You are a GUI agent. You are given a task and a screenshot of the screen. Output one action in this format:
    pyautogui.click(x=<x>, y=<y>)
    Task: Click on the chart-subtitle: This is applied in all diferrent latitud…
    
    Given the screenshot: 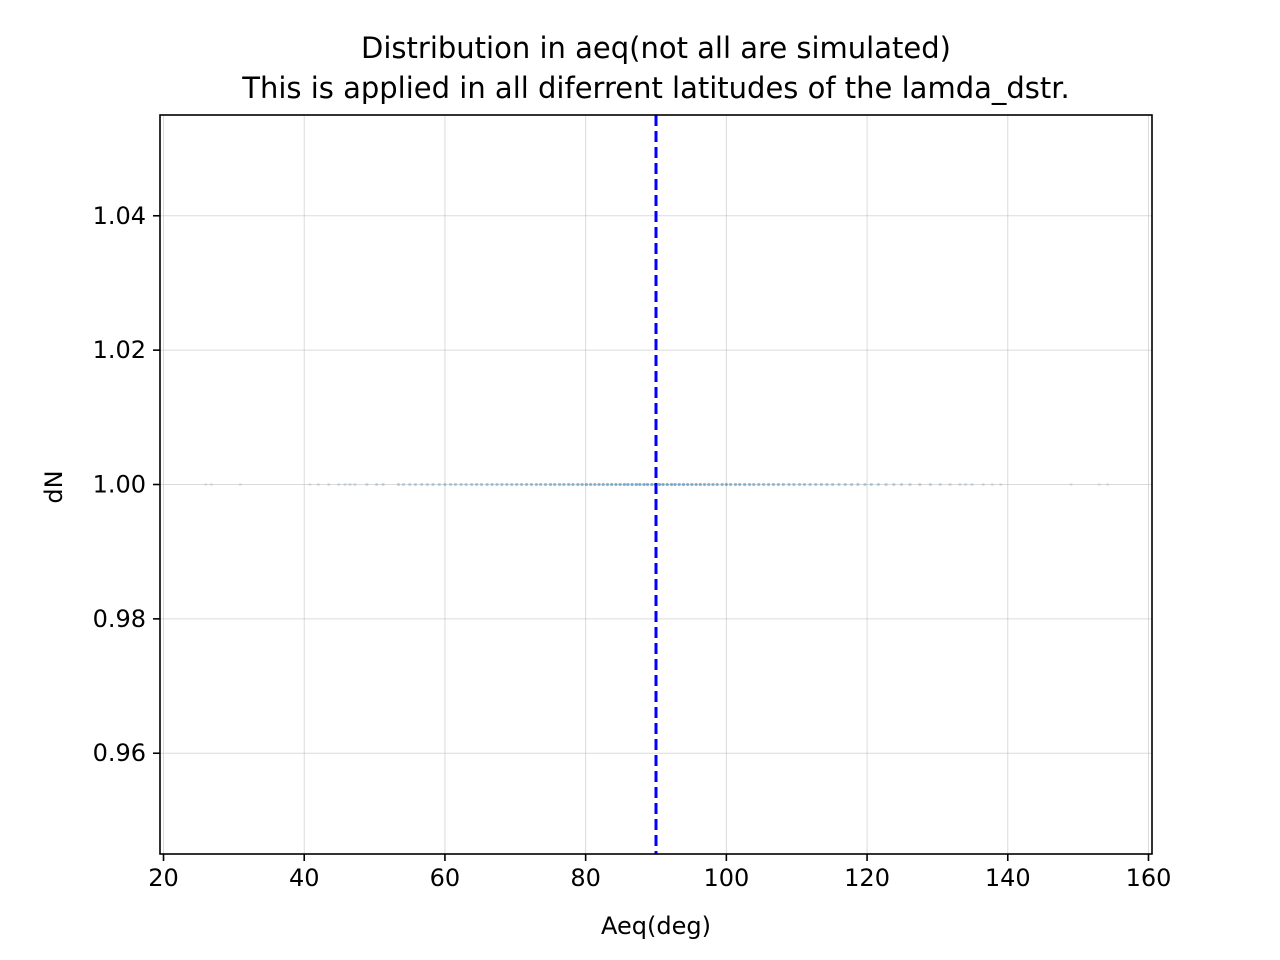 What is the action you would take?
    pyautogui.click(x=655, y=88)
    